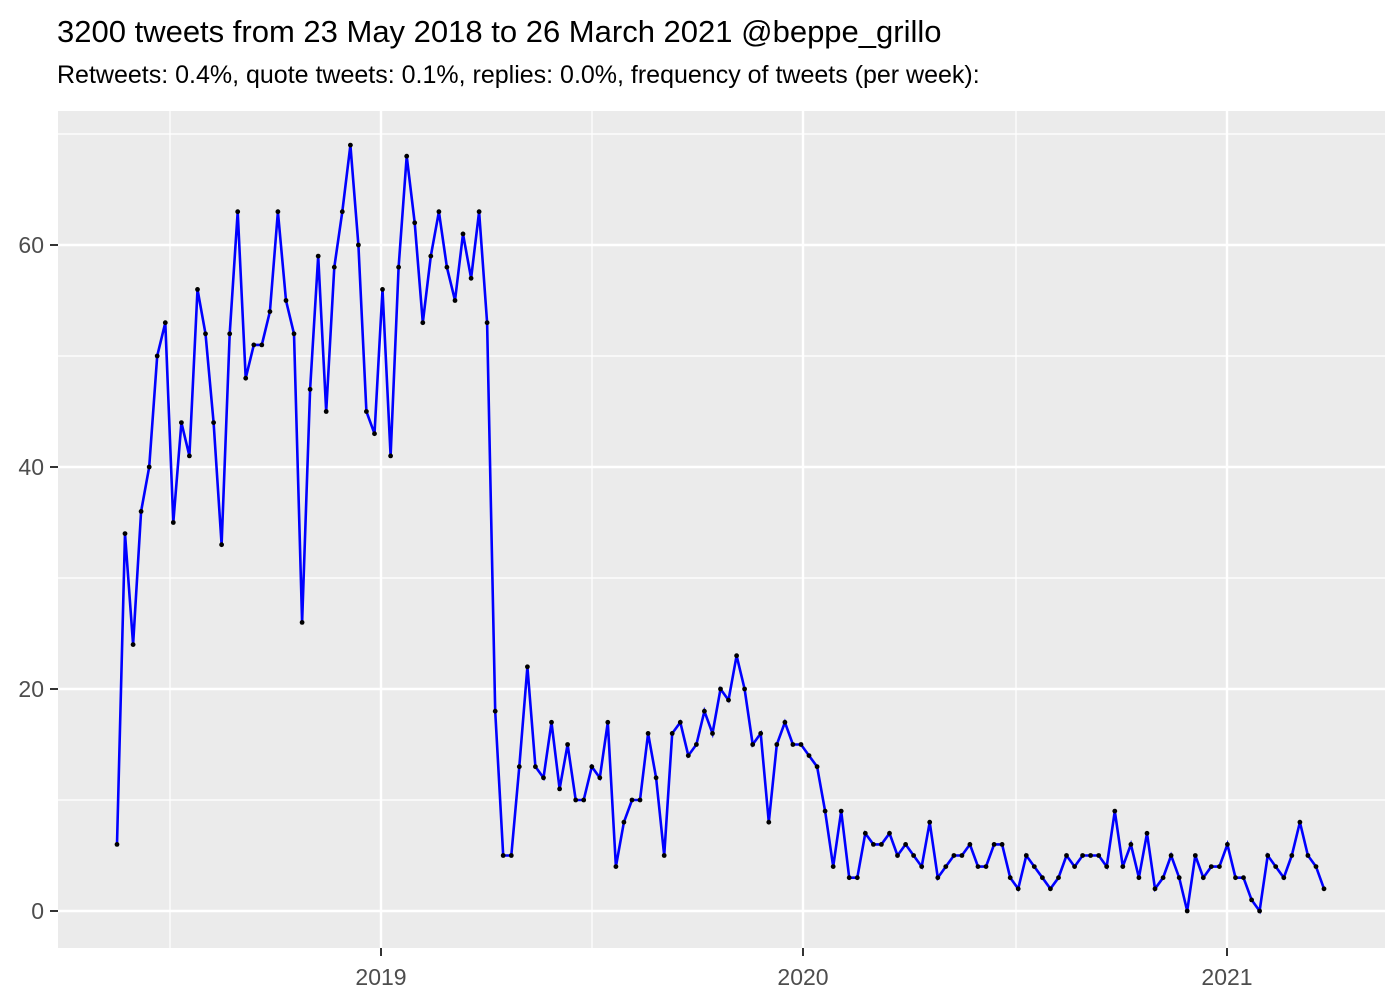  What do you see at coordinates (380, 977) in the screenshot?
I see `x-axis-tick-label: 2019` at bounding box center [380, 977].